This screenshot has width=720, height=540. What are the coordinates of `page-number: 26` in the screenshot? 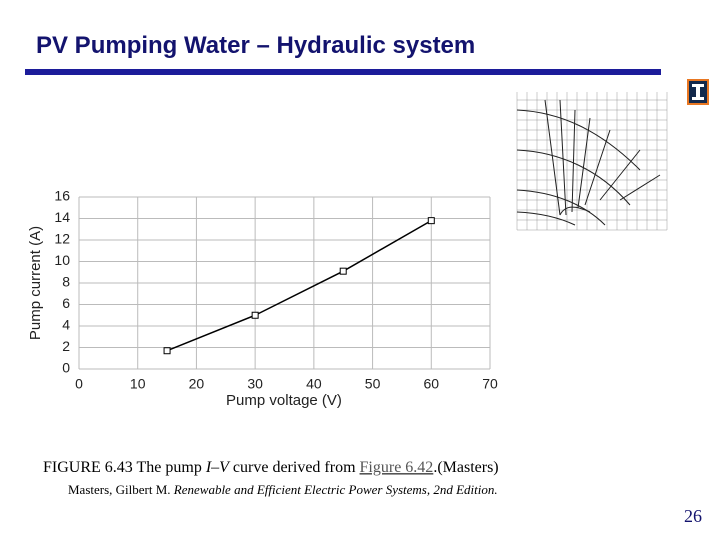 It's located at (693, 516).